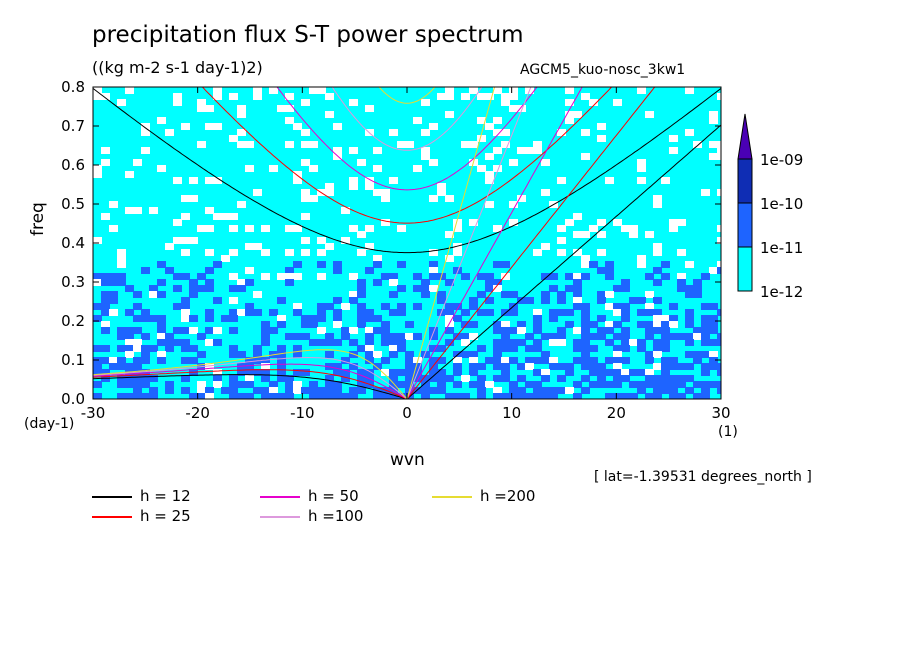 The image size is (904, 654). I want to click on y-tick-label: 0.3, so click(73, 282).